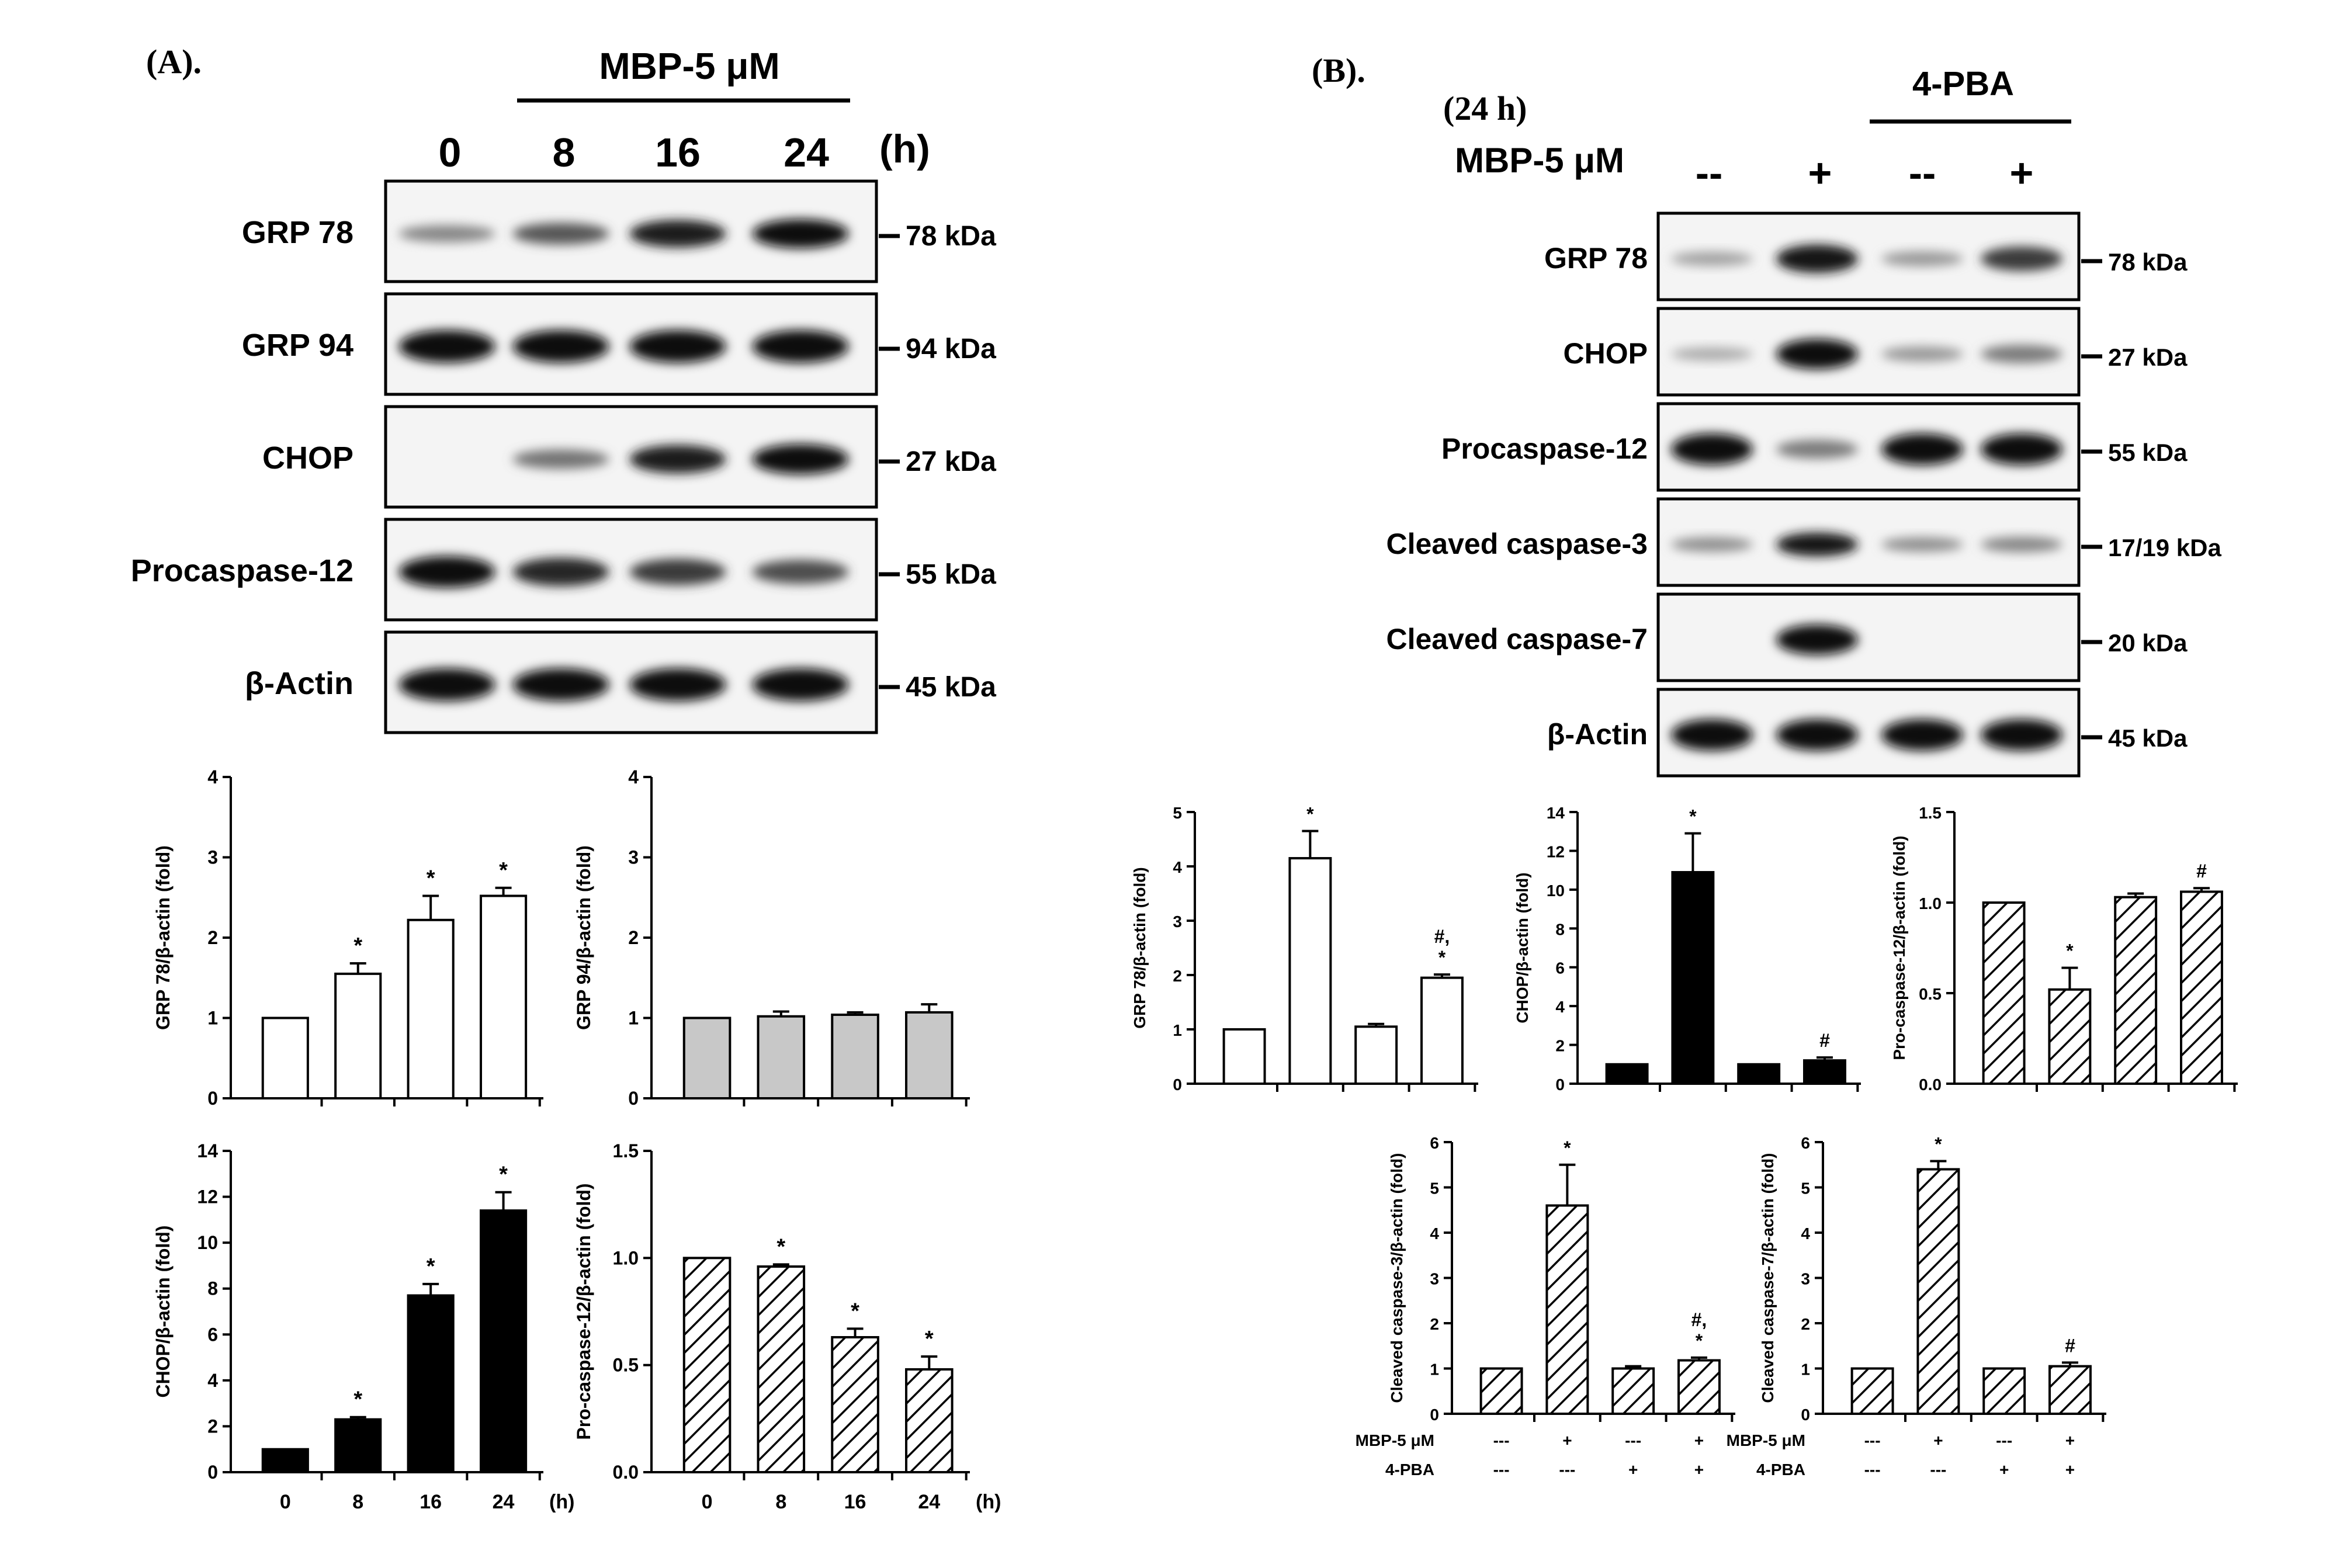 The image size is (2326, 1568). What do you see at coordinates (619, 344) in the screenshot?
I see `blot-row: GRP 94 94 kDa` at bounding box center [619, 344].